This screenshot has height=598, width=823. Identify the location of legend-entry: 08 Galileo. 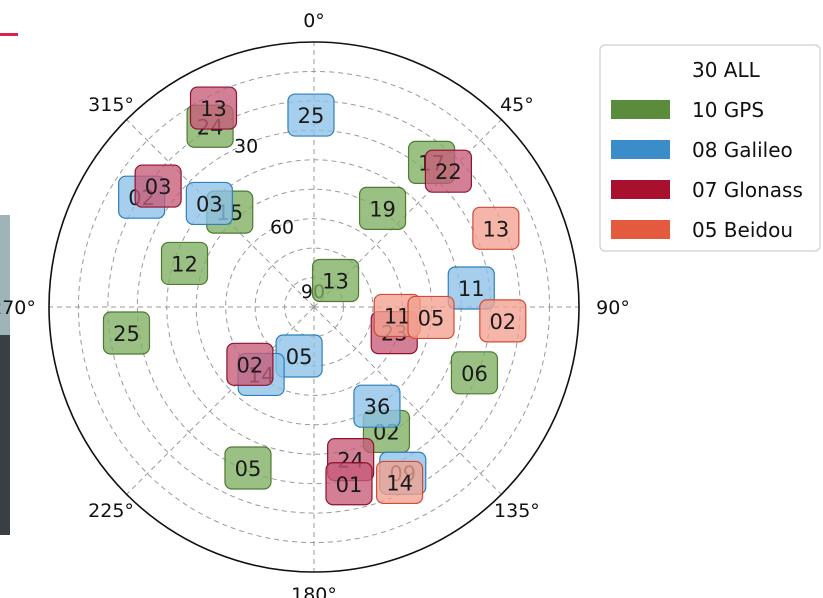
(742, 150).